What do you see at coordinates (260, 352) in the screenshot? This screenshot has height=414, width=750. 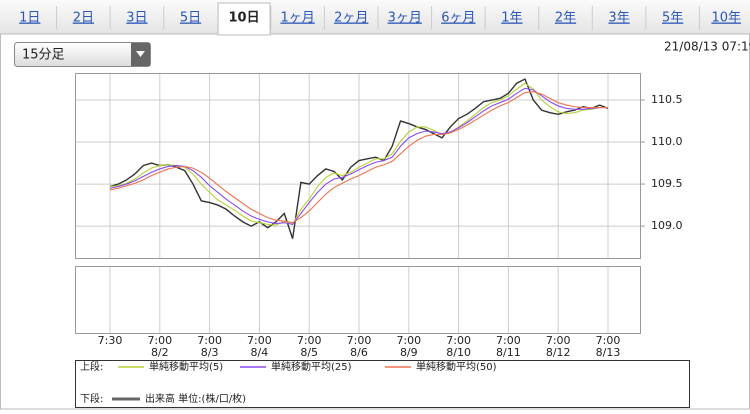 I see `x-date-label: 8/4` at bounding box center [260, 352].